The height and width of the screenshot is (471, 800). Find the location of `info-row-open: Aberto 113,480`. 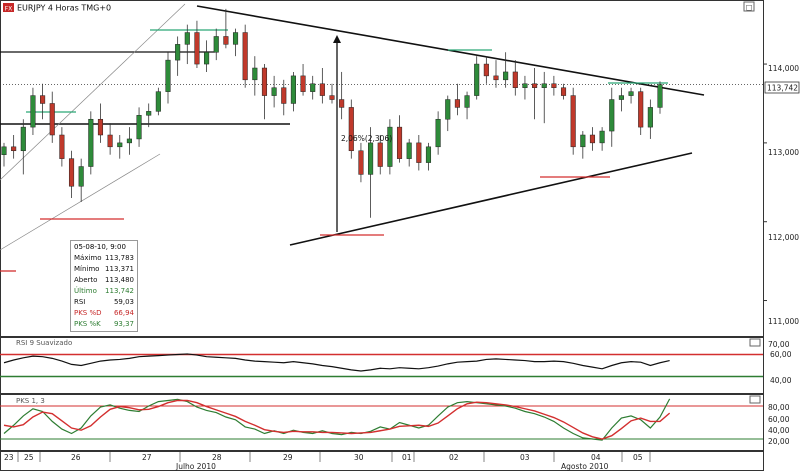

info-row-open: Aberto 113,480 is located at coordinates (104, 280).